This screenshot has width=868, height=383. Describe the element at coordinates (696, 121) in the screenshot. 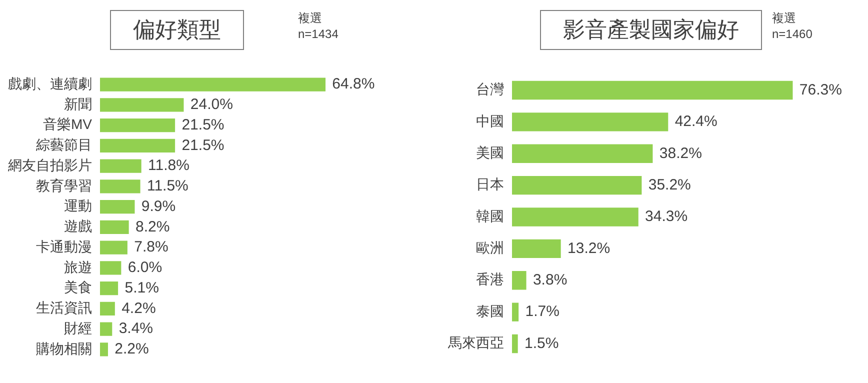

I see `data-label: 42.4%` at that location.